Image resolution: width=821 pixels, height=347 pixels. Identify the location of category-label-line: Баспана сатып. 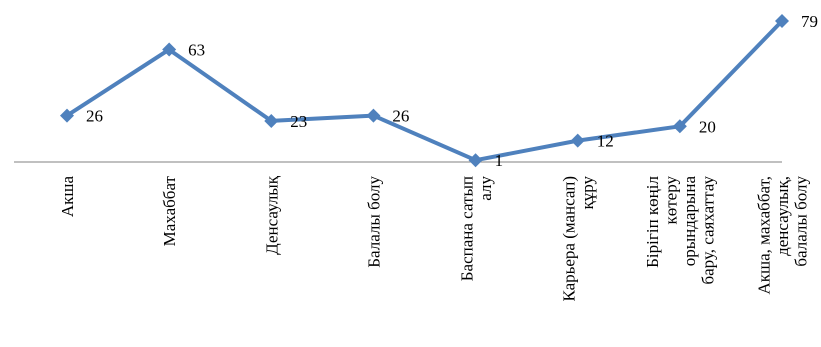
(466, 228).